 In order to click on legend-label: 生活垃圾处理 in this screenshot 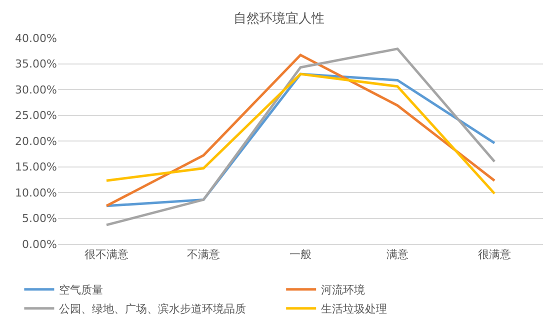, I will do `click(354, 309)`.